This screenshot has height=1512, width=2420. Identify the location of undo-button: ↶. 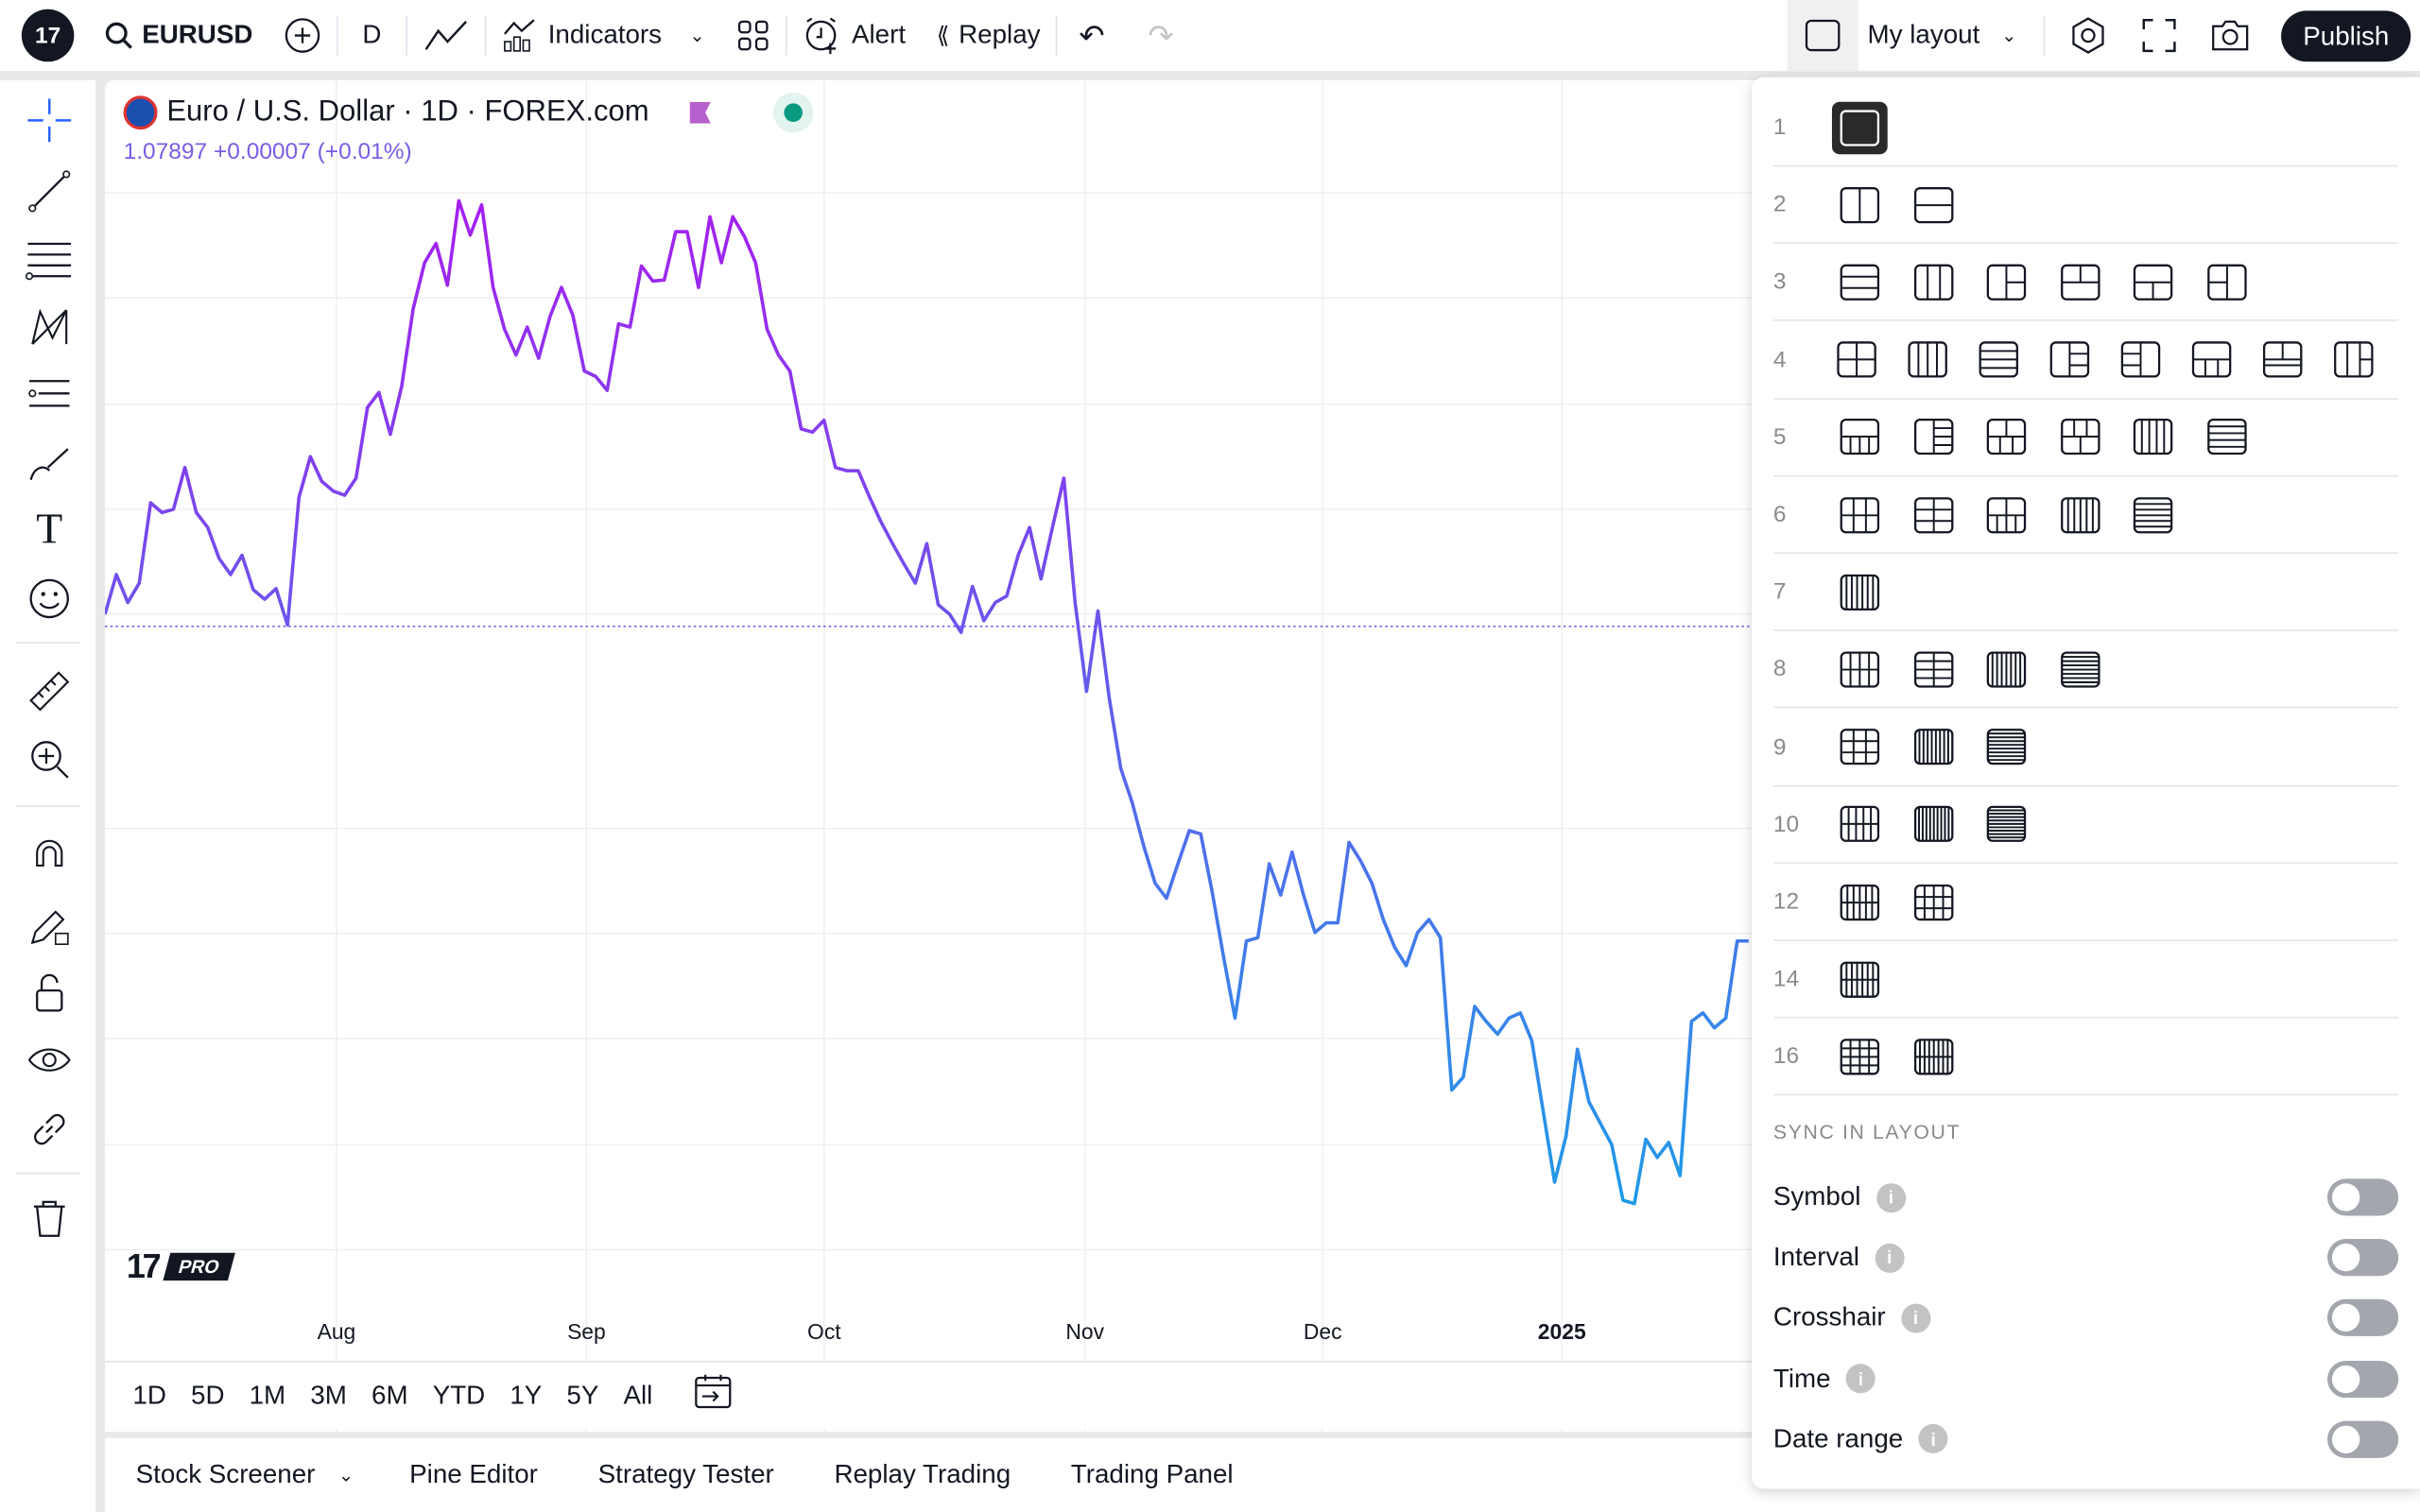
(1091, 35).